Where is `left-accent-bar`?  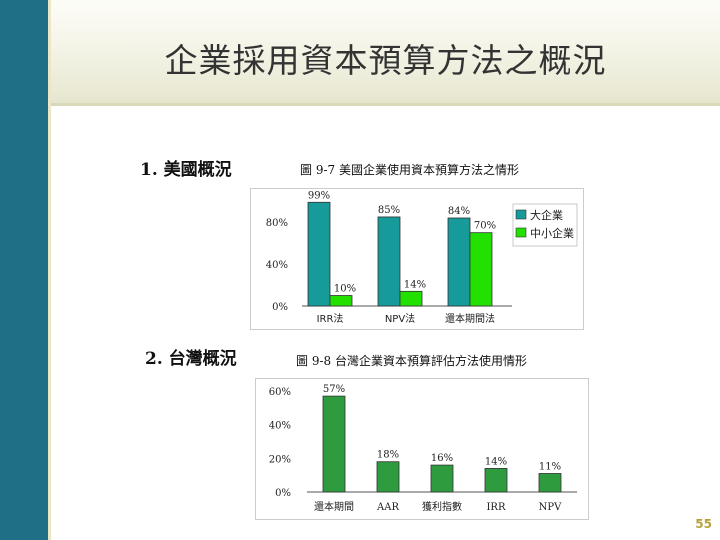
left-accent-bar is located at coordinates (24, 270).